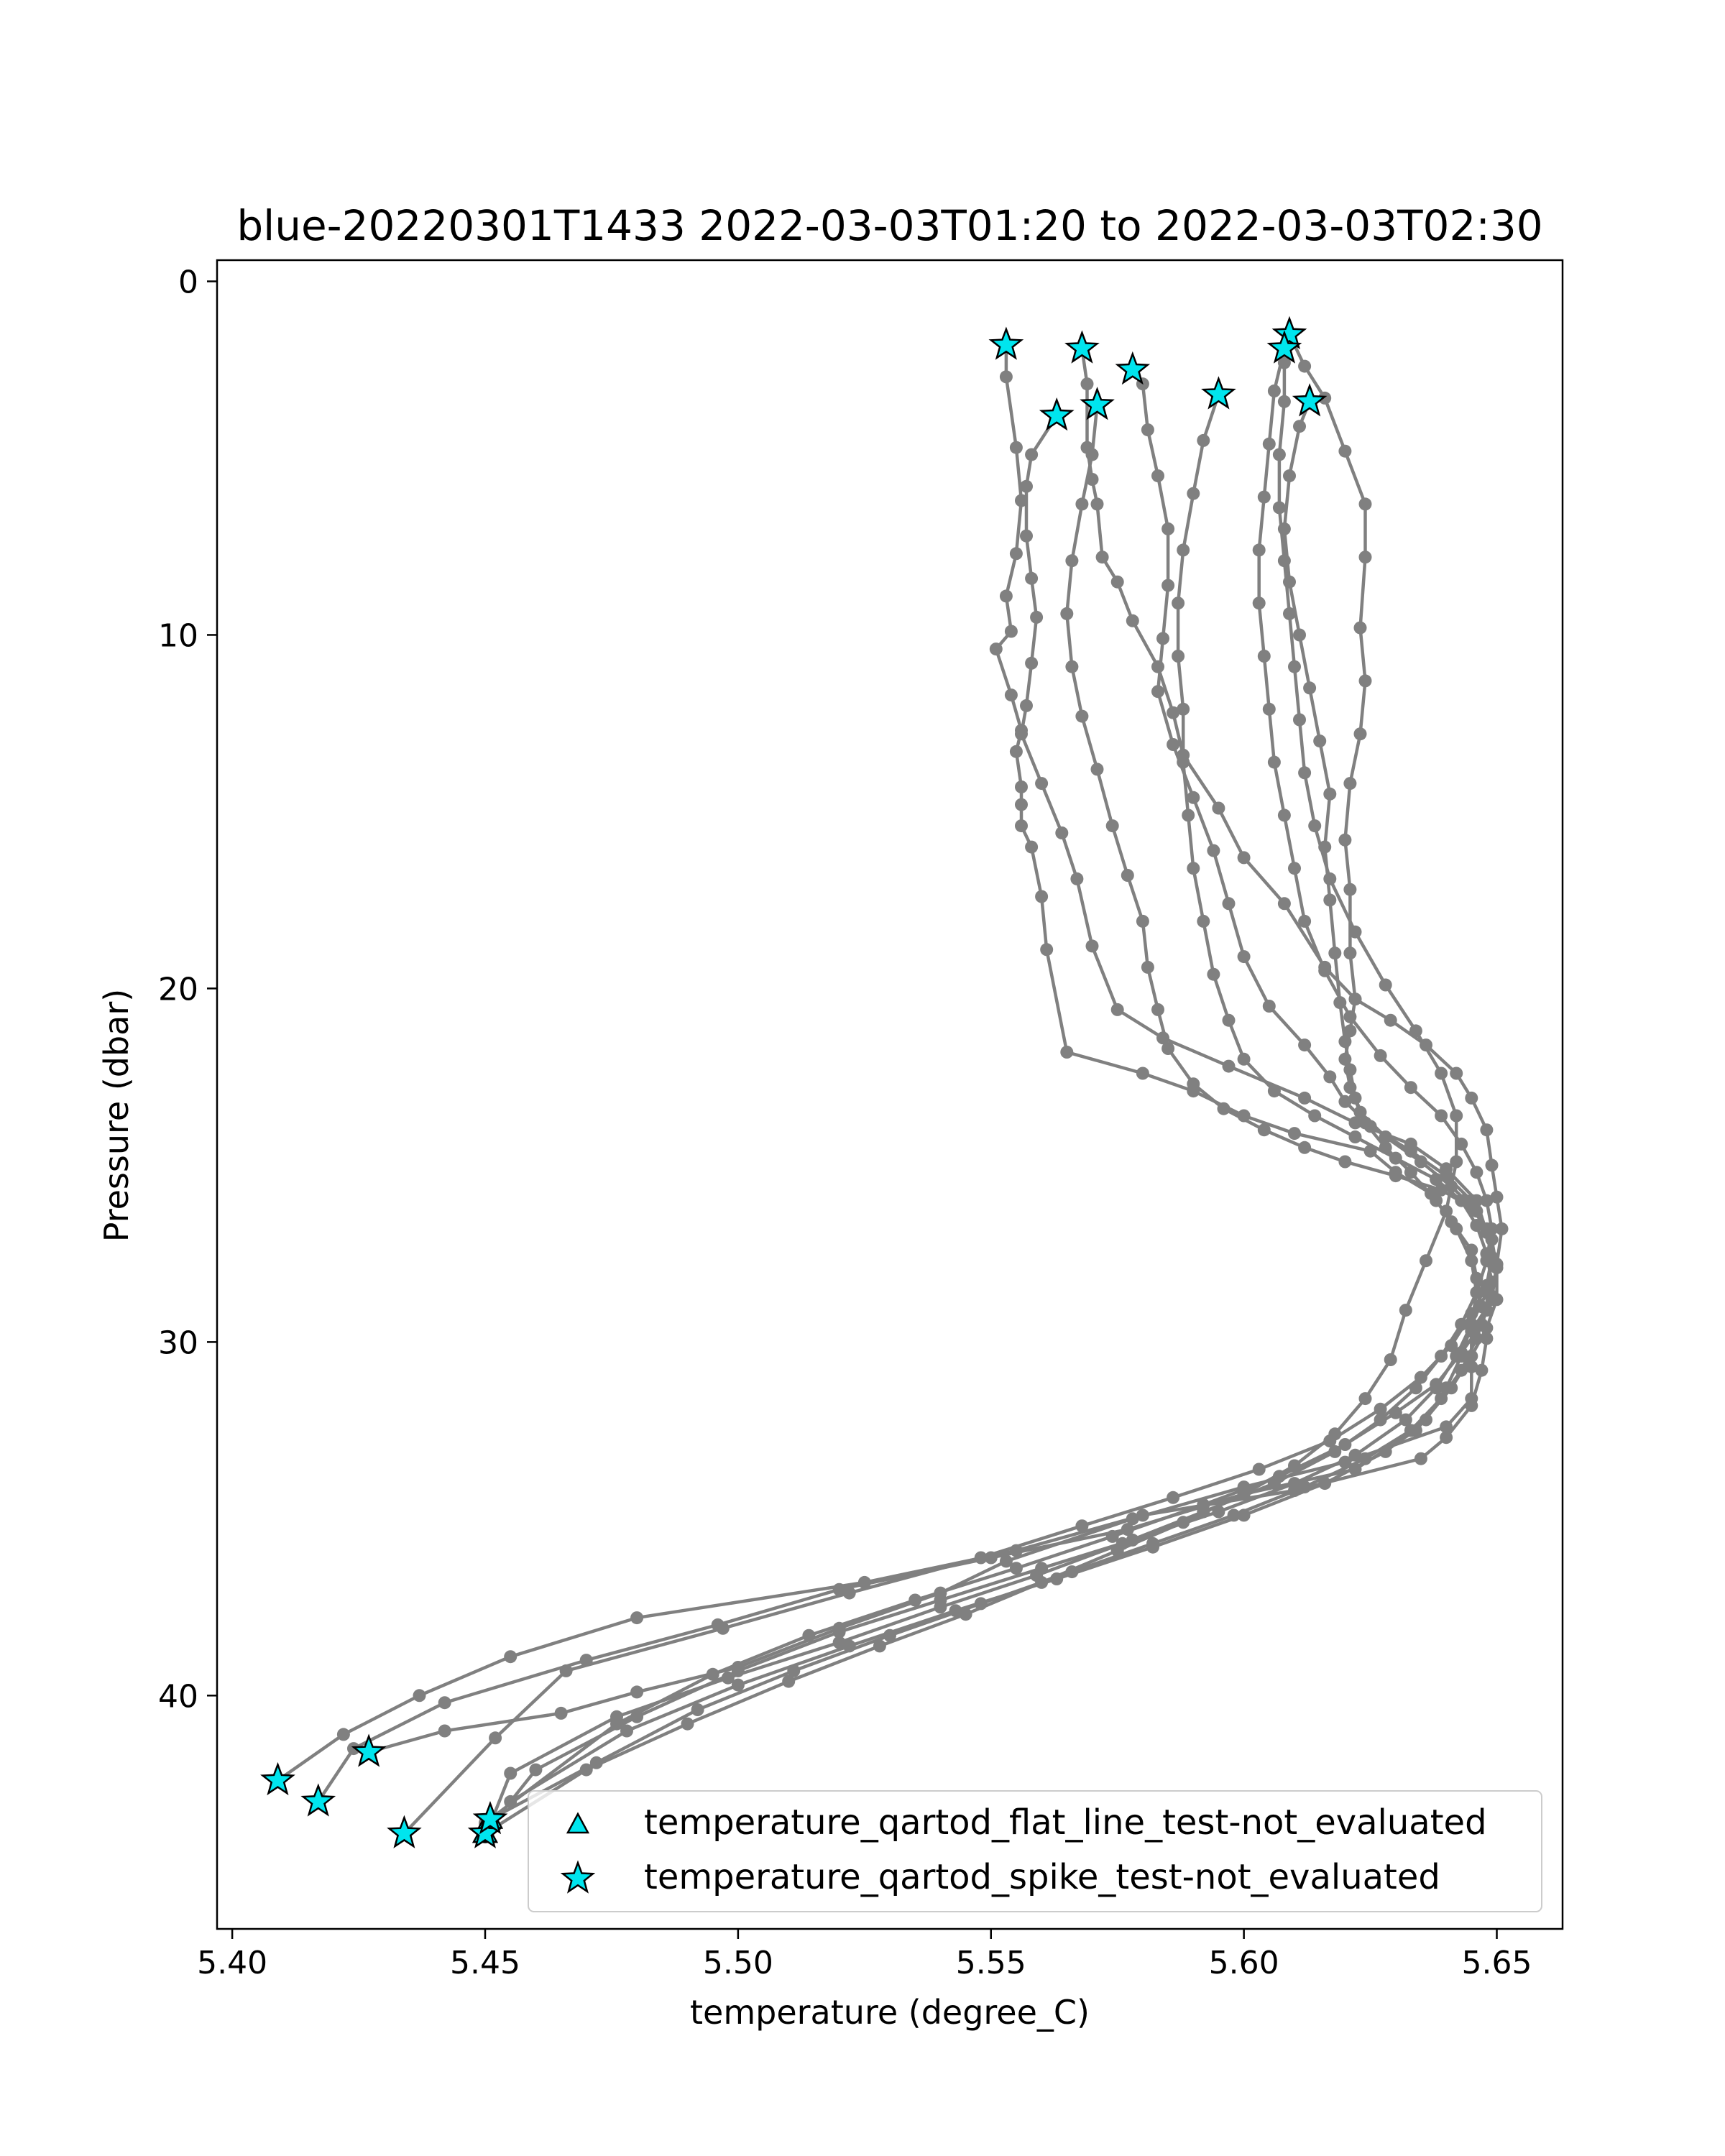 Image resolution: width=1725 pixels, height=2156 pixels. Describe the element at coordinates (232, 1963) in the screenshot. I see `x-tick-label: 5.40` at that location.